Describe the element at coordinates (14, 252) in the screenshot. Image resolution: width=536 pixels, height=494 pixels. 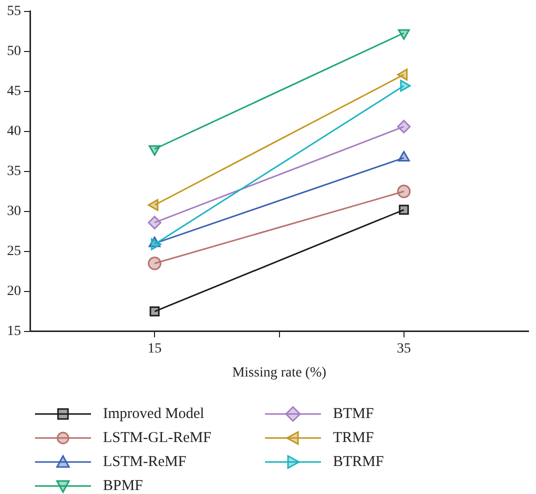
I see `y-tick-label: 25` at that location.